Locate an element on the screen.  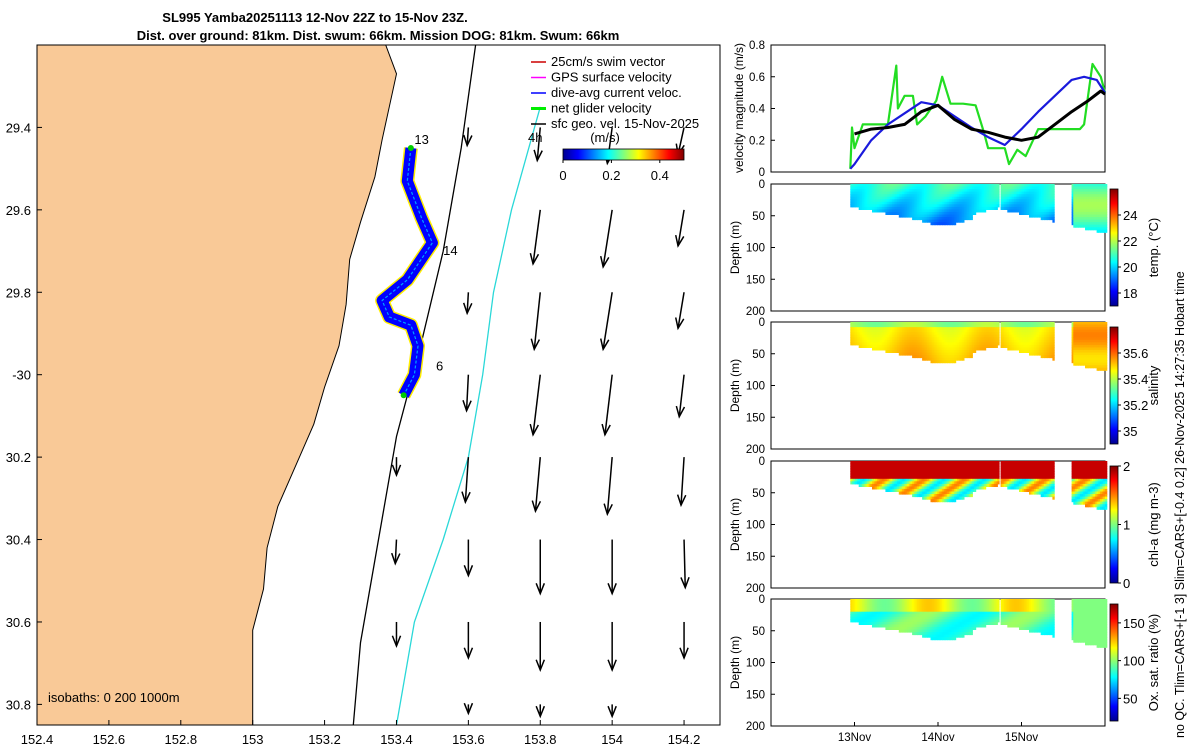
section-colorbar-label: salinity is located at coordinates (1153, 385).